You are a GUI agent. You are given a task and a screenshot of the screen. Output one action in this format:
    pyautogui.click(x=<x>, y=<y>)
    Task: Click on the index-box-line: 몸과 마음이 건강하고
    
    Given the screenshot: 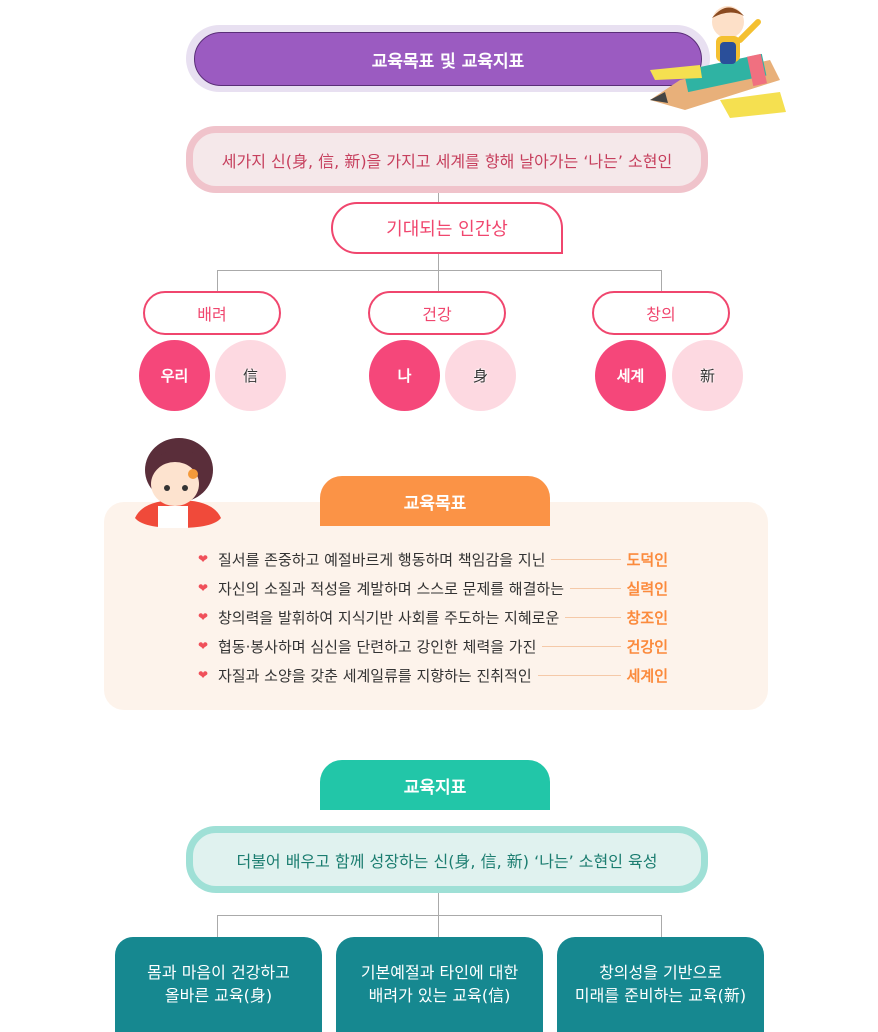 What is the action you would take?
    pyautogui.click(x=218, y=973)
    